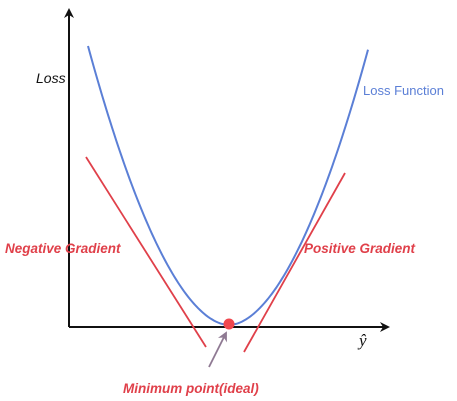  Describe the element at coordinates (146, 252) in the screenshot. I see `negative-gradient-line` at that location.